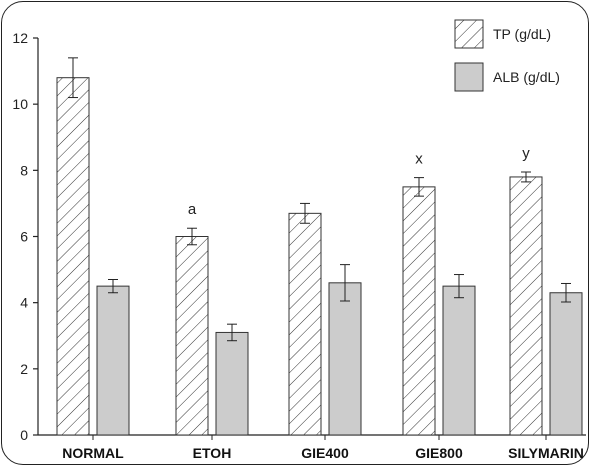  Describe the element at coordinates (24, 435) in the screenshot. I see `y-tick-label: 0` at that location.